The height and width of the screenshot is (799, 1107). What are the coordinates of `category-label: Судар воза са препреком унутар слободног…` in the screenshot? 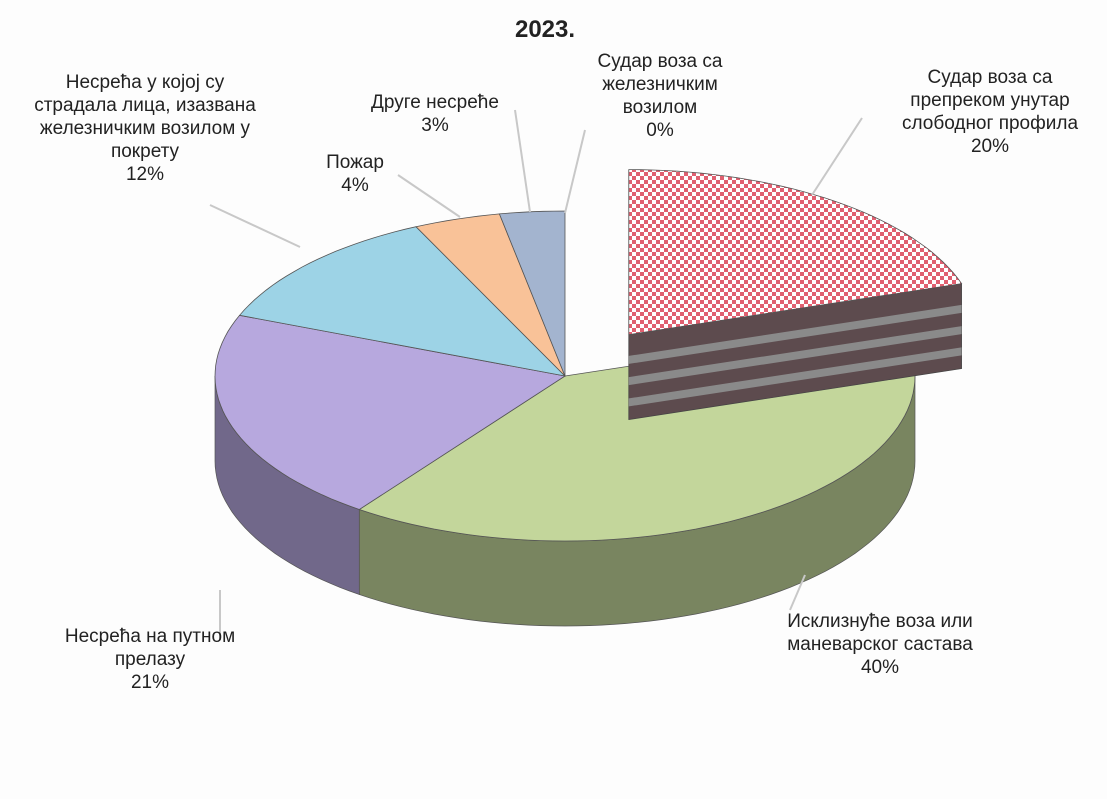 It's located at (990, 100).